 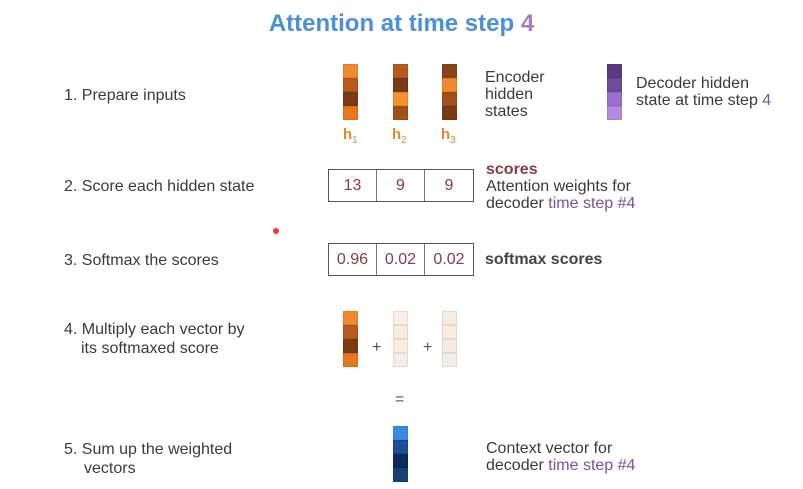 I want to click on plus-sign-1: +, so click(x=377, y=347).